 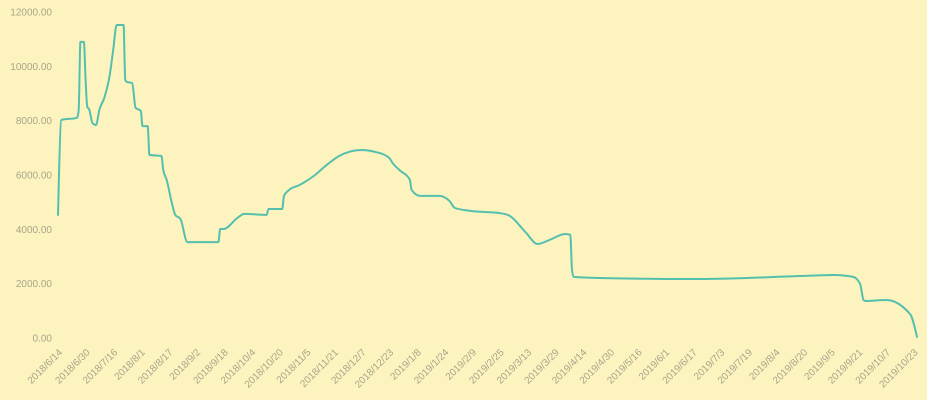 I want to click on y-tick-label: 0.00, so click(x=42, y=339).